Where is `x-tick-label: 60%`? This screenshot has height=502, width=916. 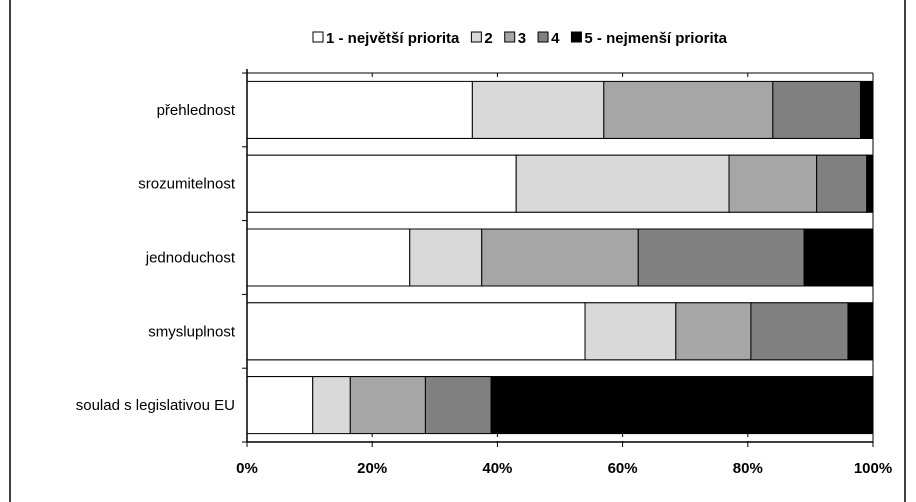
x-tick-label: 60% is located at coordinates (623, 468).